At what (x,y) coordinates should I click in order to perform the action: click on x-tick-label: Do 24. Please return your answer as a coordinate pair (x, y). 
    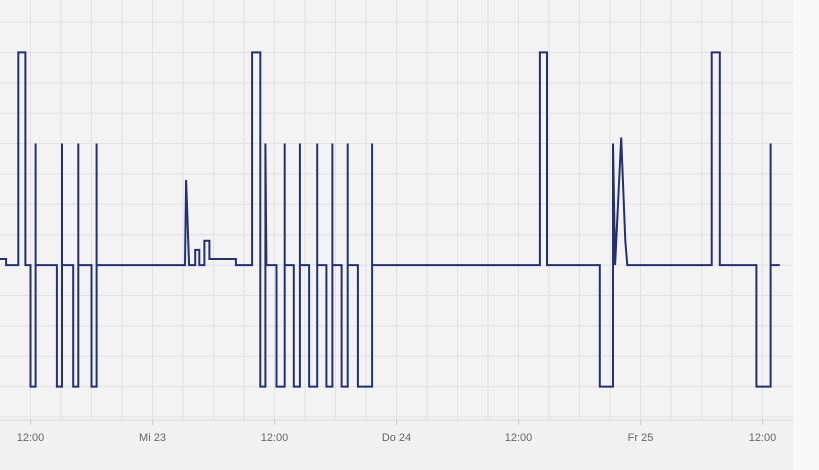
    Looking at the image, I should click on (396, 438).